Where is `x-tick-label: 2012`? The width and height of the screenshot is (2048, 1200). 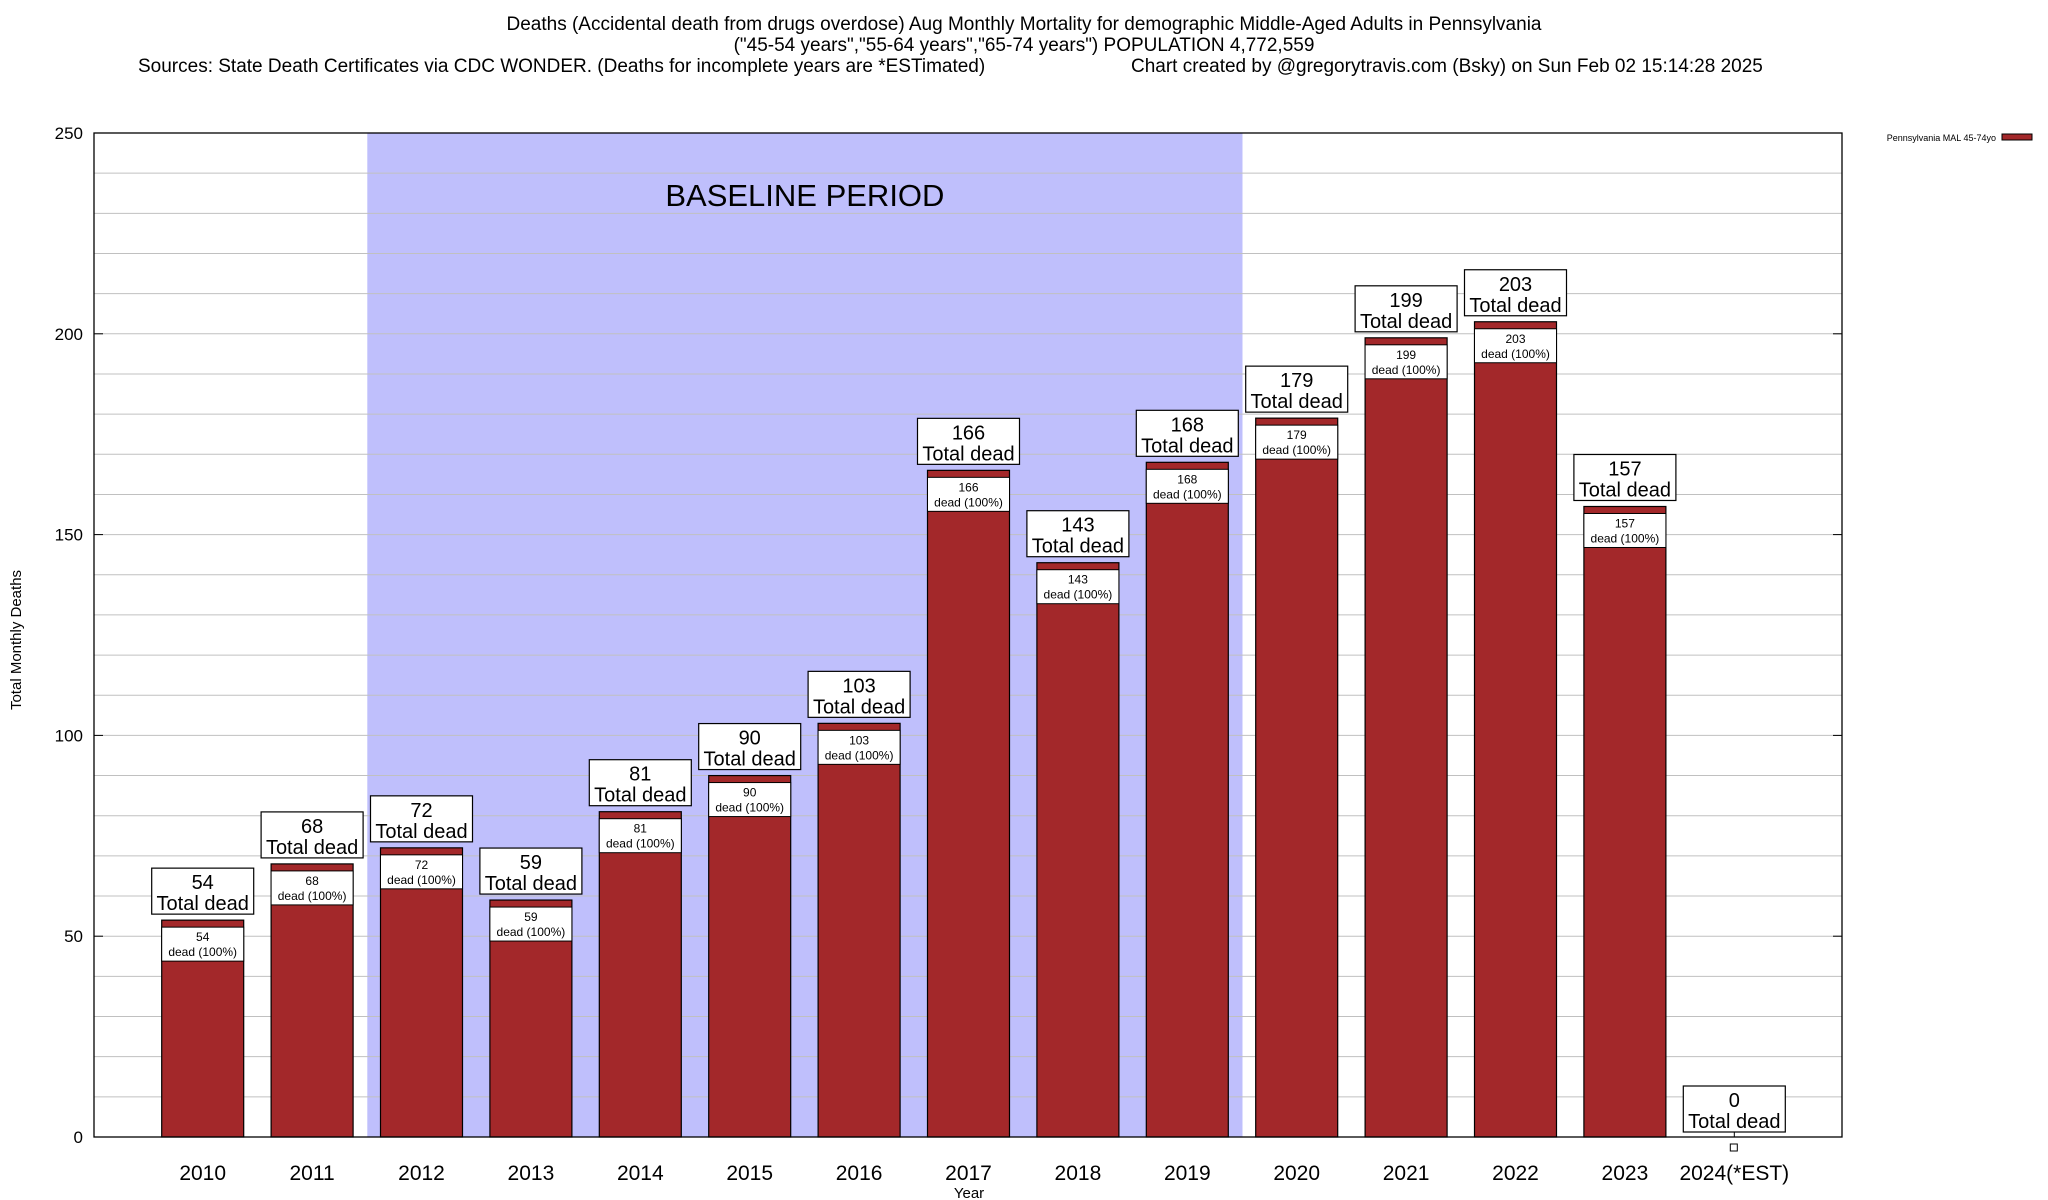
x-tick-label: 2012 is located at coordinates (421, 1173).